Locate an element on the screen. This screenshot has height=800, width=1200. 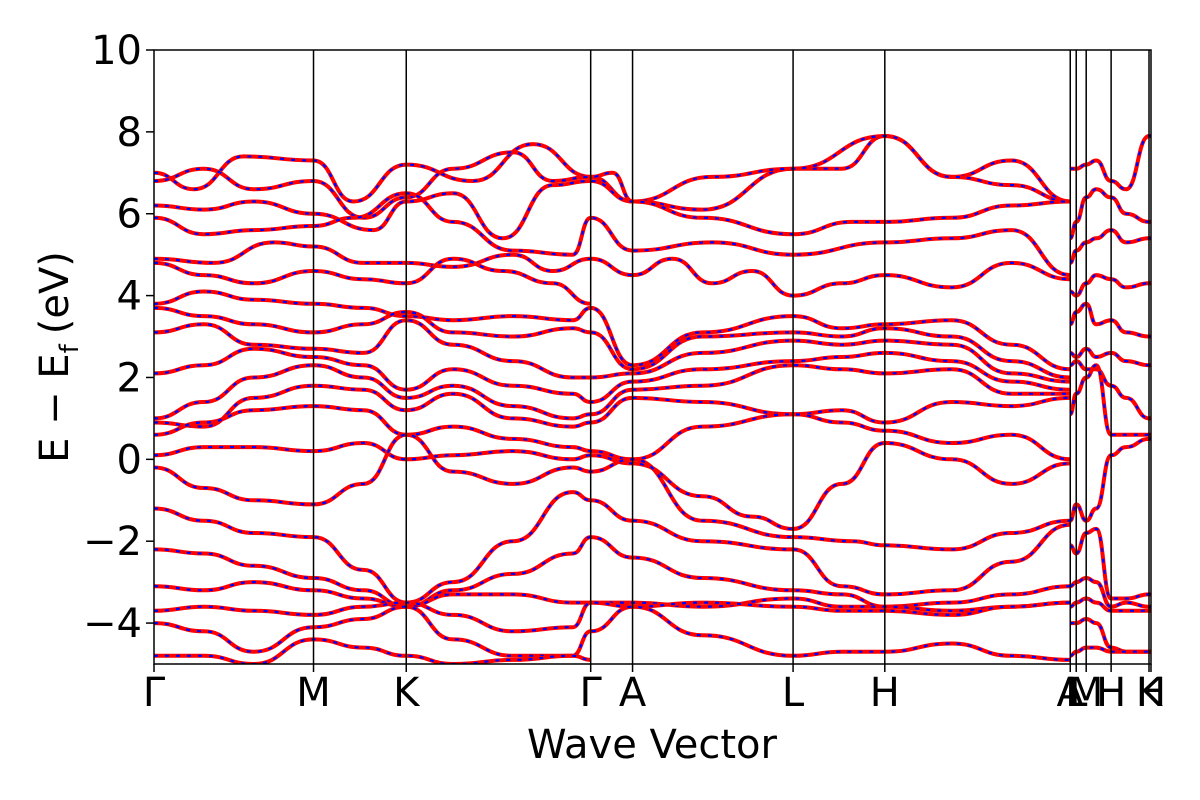
y-tick-label: 4 is located at coordinates (129, 297).